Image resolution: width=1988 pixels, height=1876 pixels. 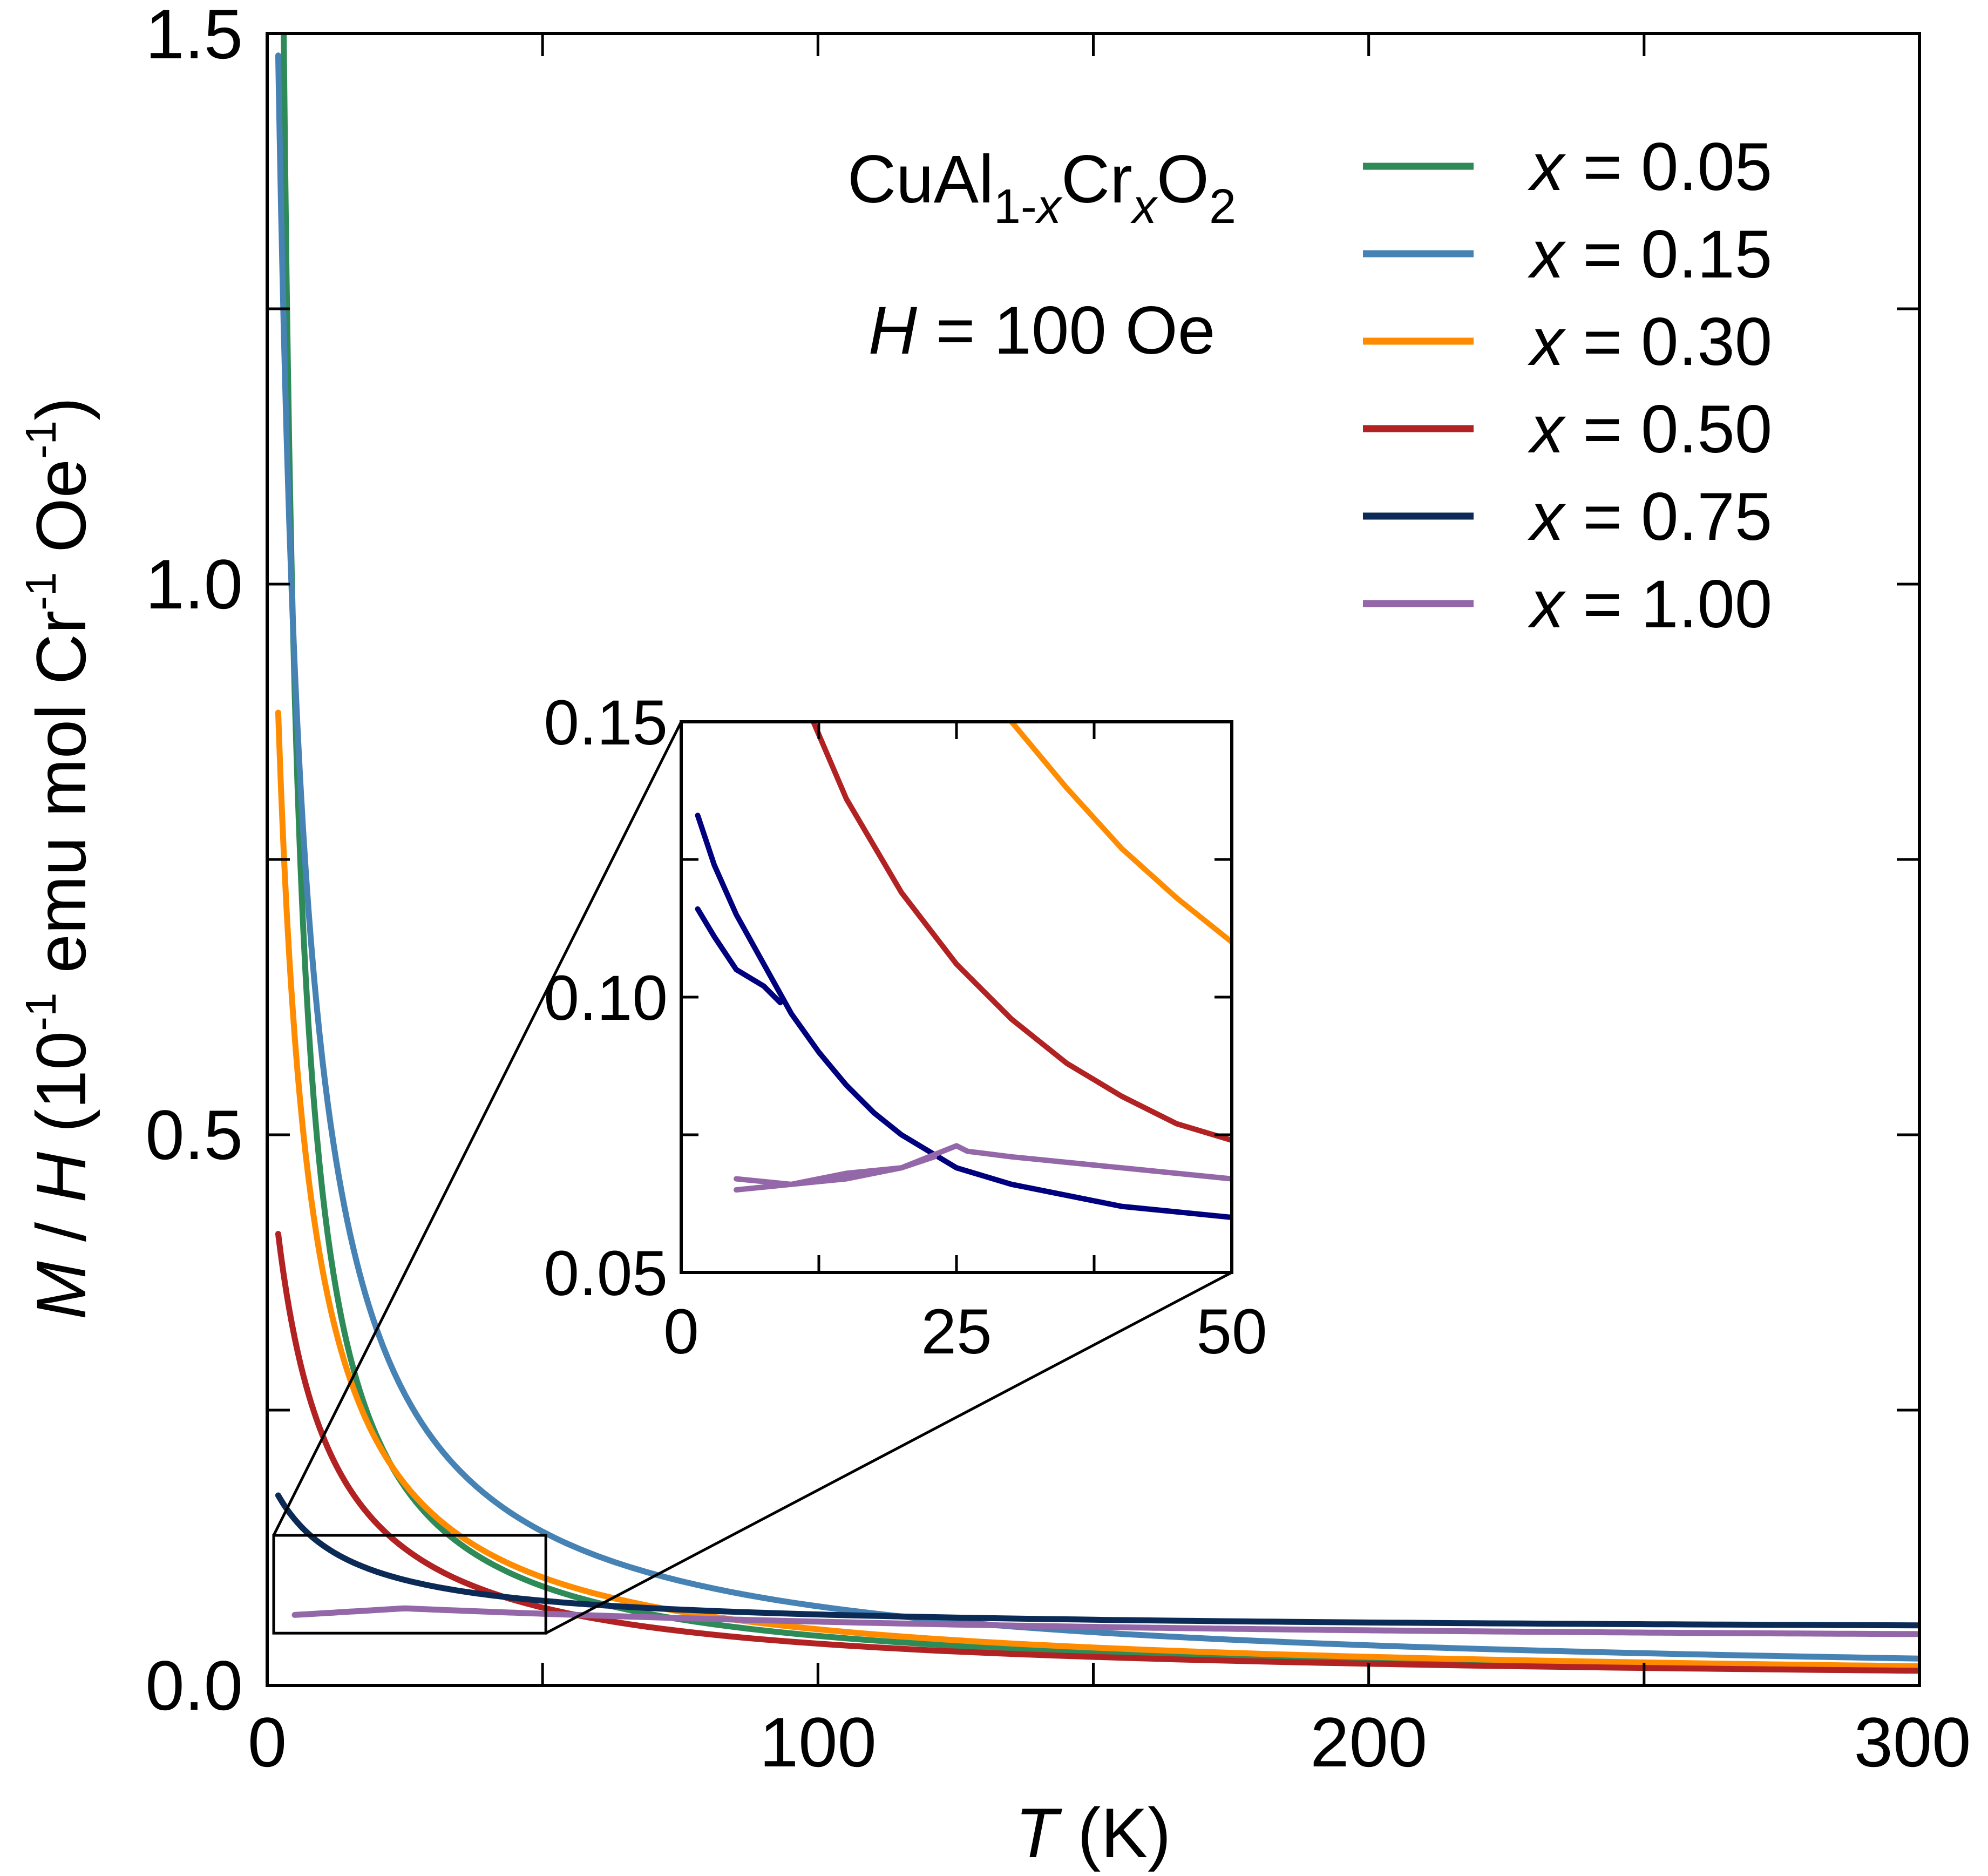 I want to click on inset-plot: 0 25 50 0.05 0.10 0.15, so click(x=905, y=1027).